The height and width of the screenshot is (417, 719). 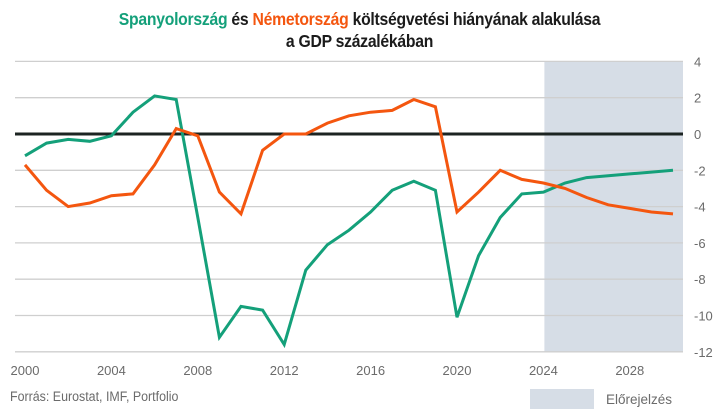 I want to click on y-tick-label: -10, so click(x=703, y=316).